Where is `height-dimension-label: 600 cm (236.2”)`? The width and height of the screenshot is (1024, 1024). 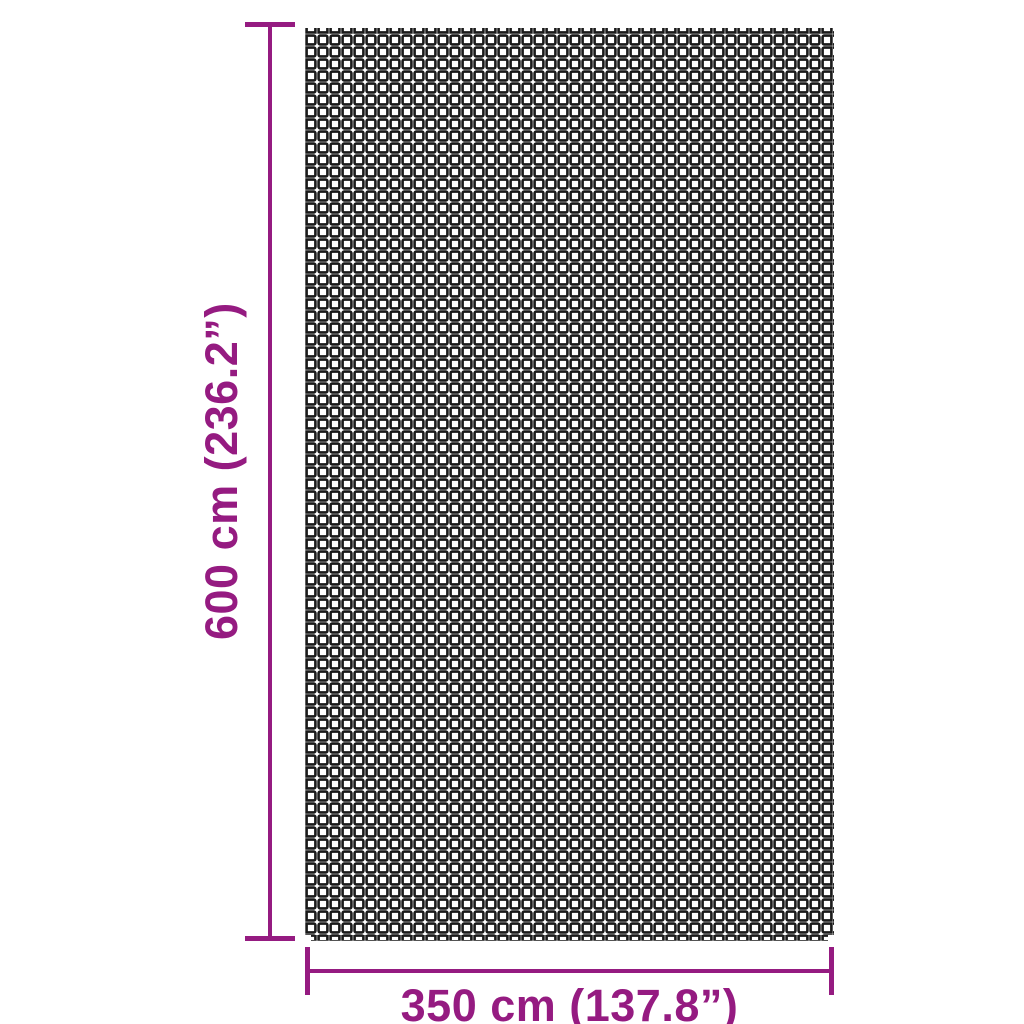
height-dimension-label: 600 cm (236.2”) is located at coordinates (221, 471).